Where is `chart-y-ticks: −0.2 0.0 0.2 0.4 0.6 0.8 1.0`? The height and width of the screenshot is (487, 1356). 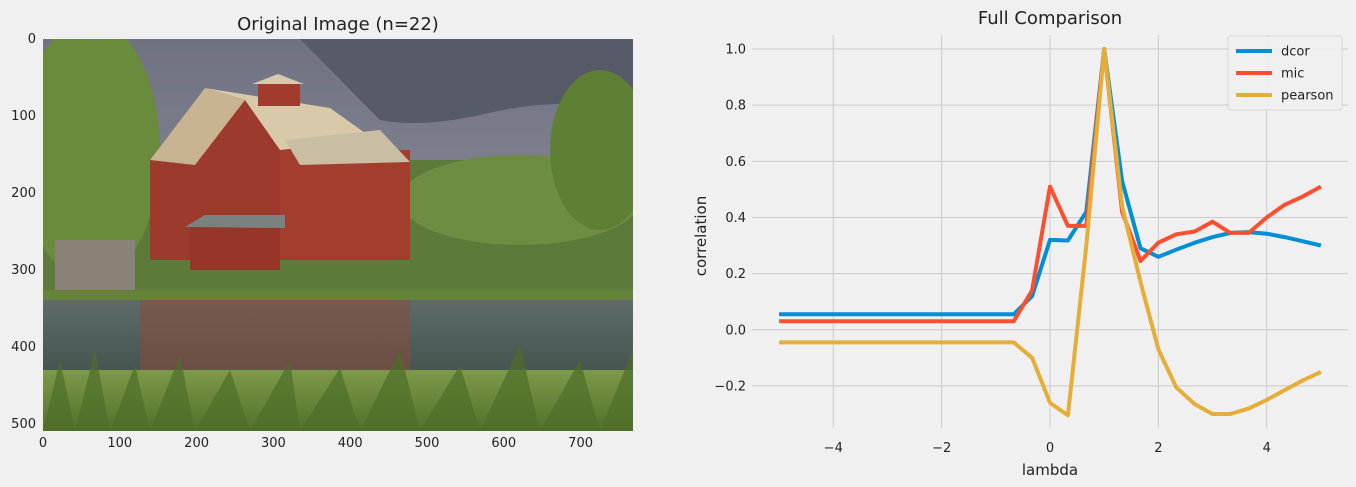 chart-y-ticks: −0.2 0.0 0.2 0.4 0.6 0.8 1.0 is located at coordinates (730, 219).